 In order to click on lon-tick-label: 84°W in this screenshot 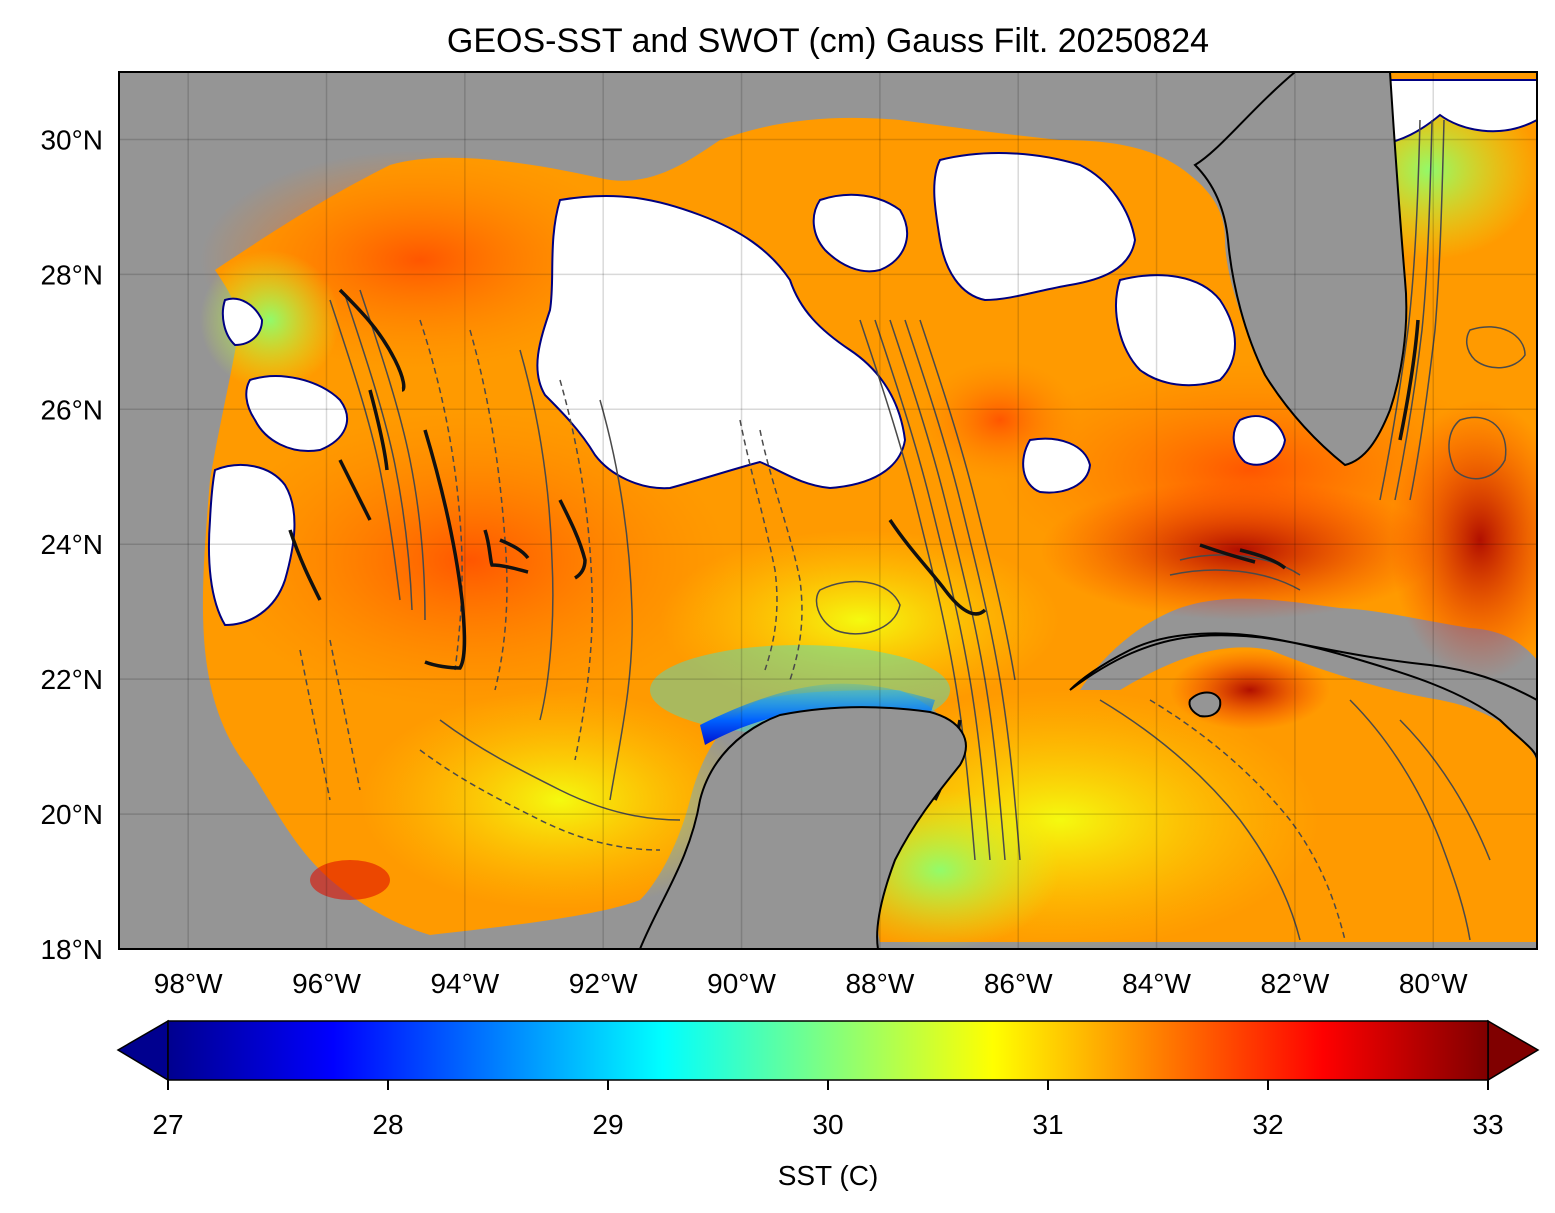, I will do `click(1156, 983)`.